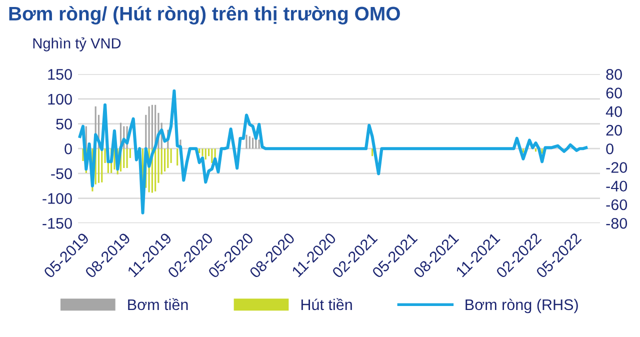 This screenshot has height=337, width=640. I want to click on y2-tick-label: -80, so click(617, 223).